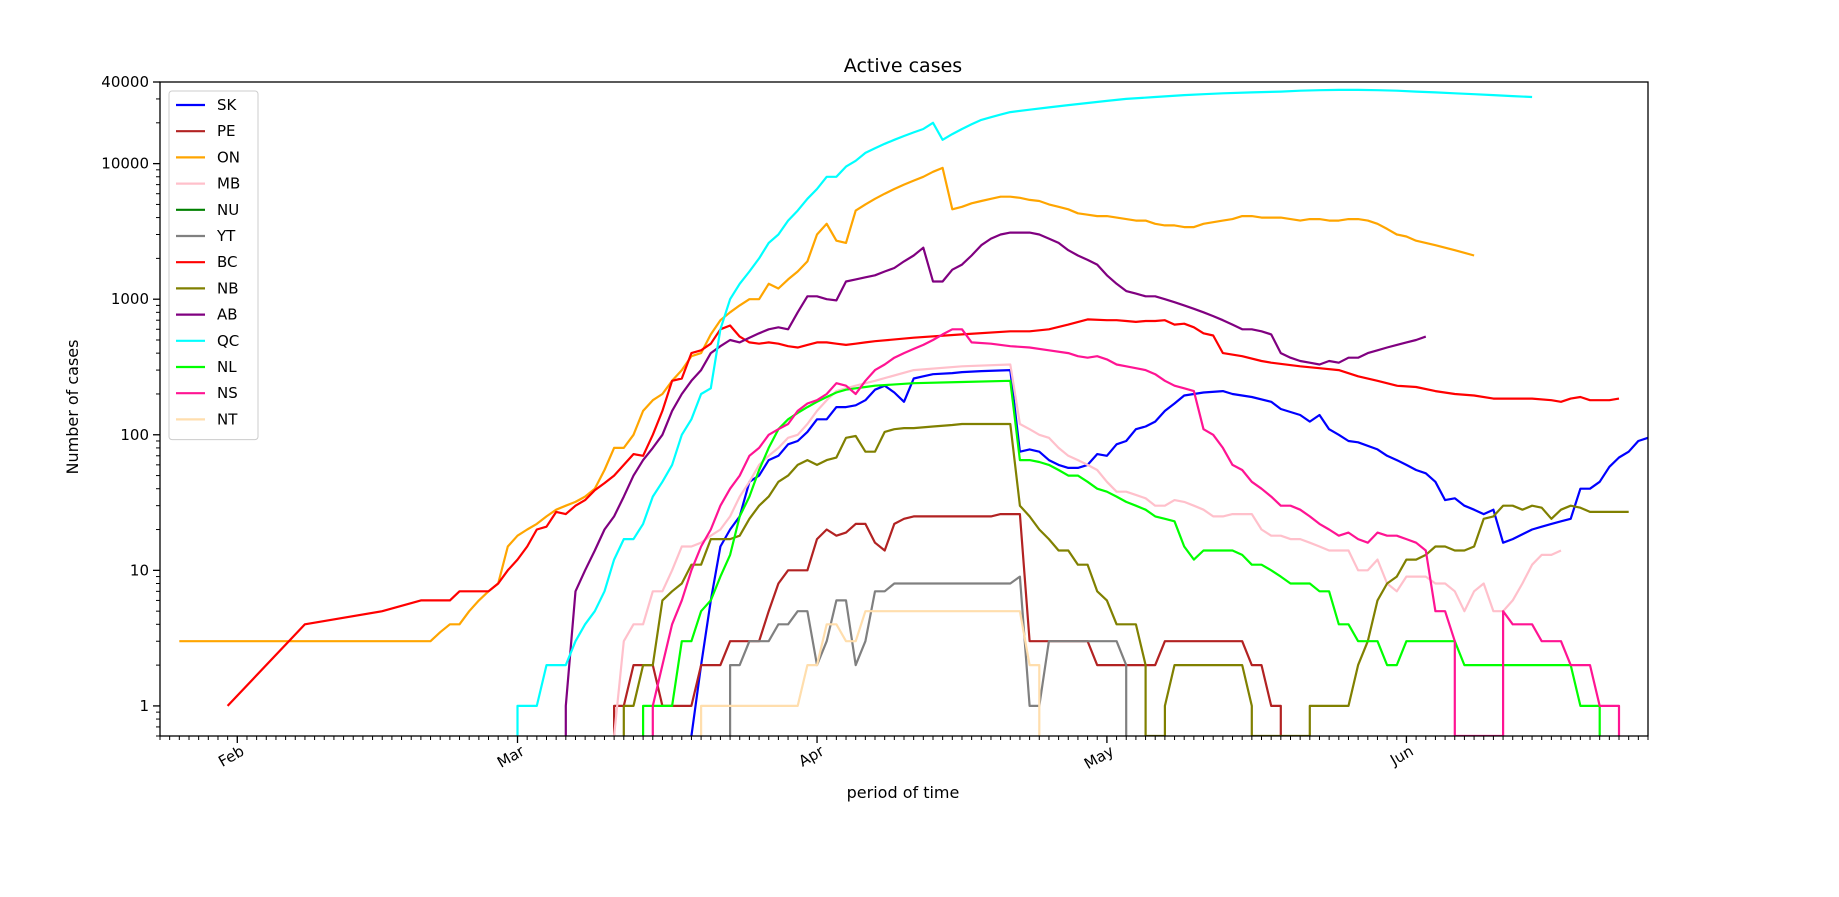  Describe the element at coordinates (231, 756) in the screenshot. I see `x-tick-label: Feb` at that location.